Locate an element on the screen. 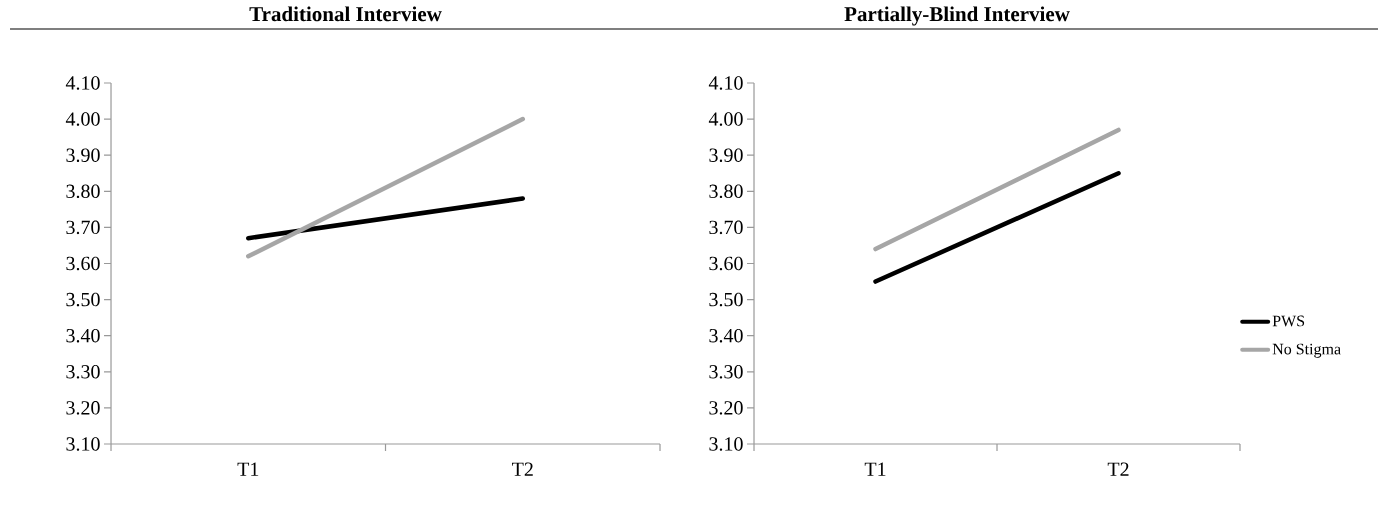 This screenshot has width=1381, height=511. legend-label: No Stigma is located at coordinates (1306, 350).